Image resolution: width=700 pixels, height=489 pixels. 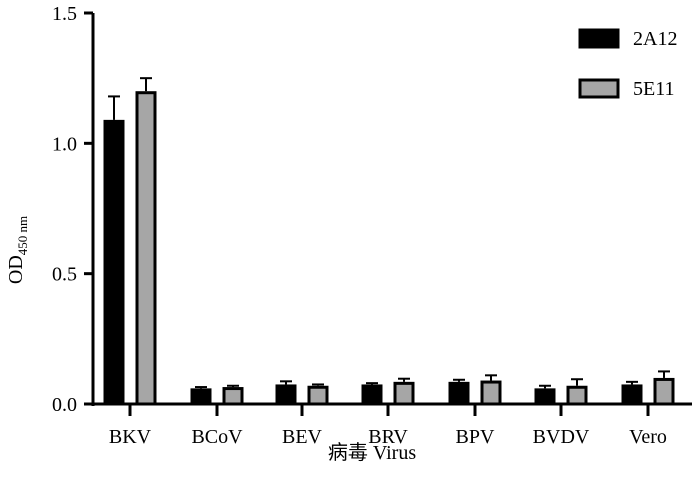 What do you see at coordinates (64, 275) in the screenshot?
I see `y-tick-label: 0.5` at bounding box center [64, 275].